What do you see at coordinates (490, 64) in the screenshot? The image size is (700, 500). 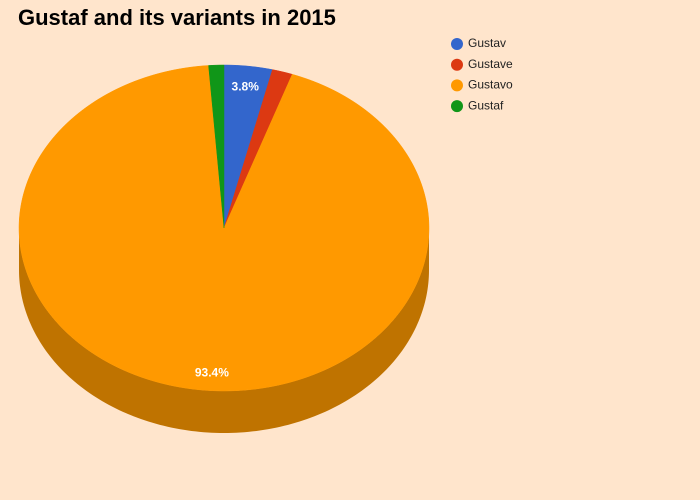 I see `legend-label: Gustave` at bounding box center [490, 64].